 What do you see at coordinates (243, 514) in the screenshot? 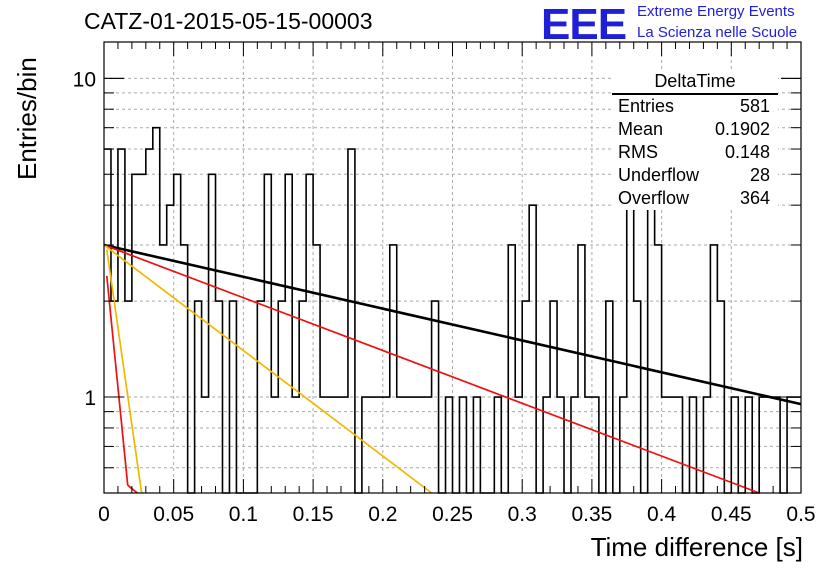
I see `x-tick-label: 0.1` at bounding box center [243, 514].